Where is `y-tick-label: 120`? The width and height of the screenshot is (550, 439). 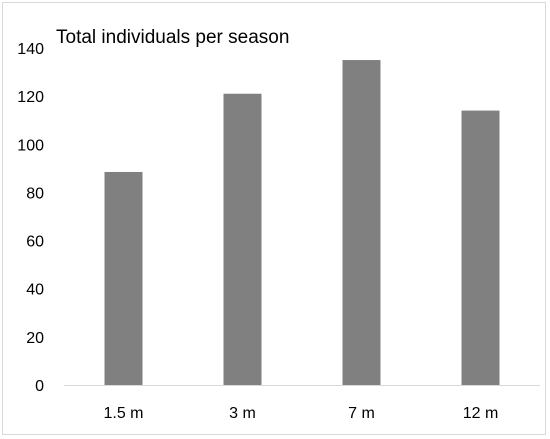 y-tick-label: 120 is located at coordinates (30, 97).